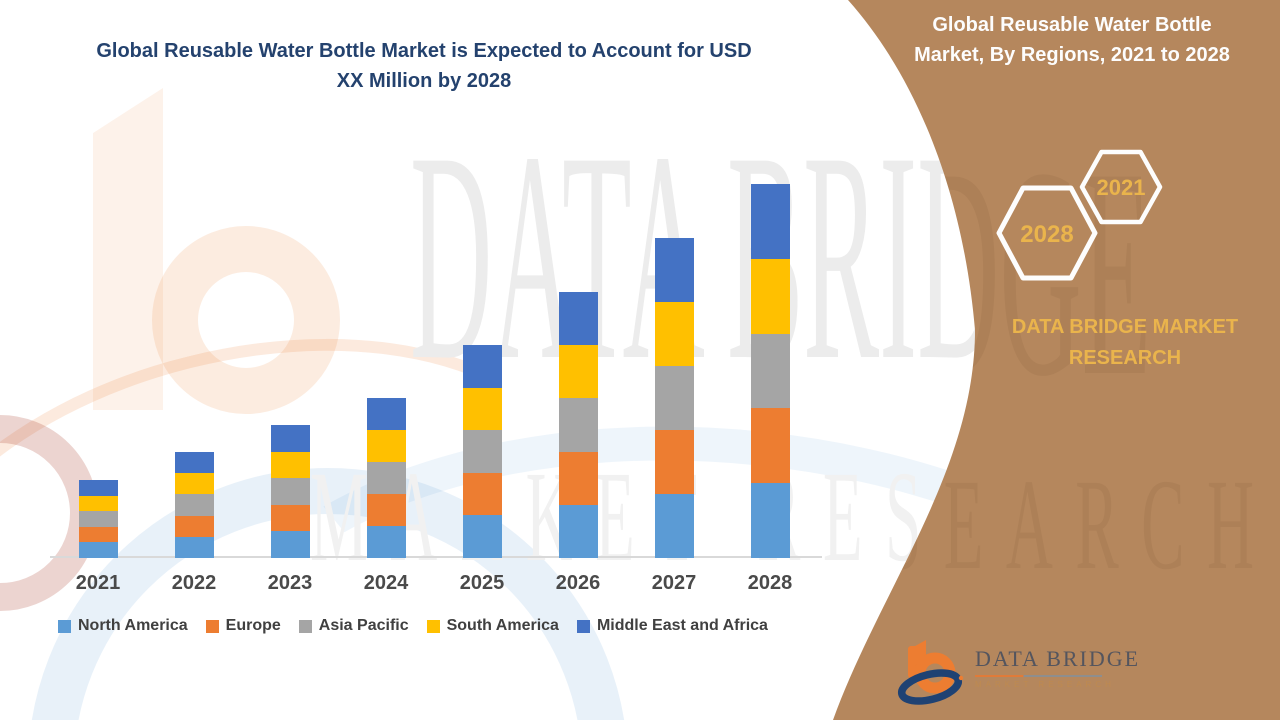  What do you see at coordinates (1038, 676) in the screenshot?
I see `logo-rule` at bounding box center [1038, 676].